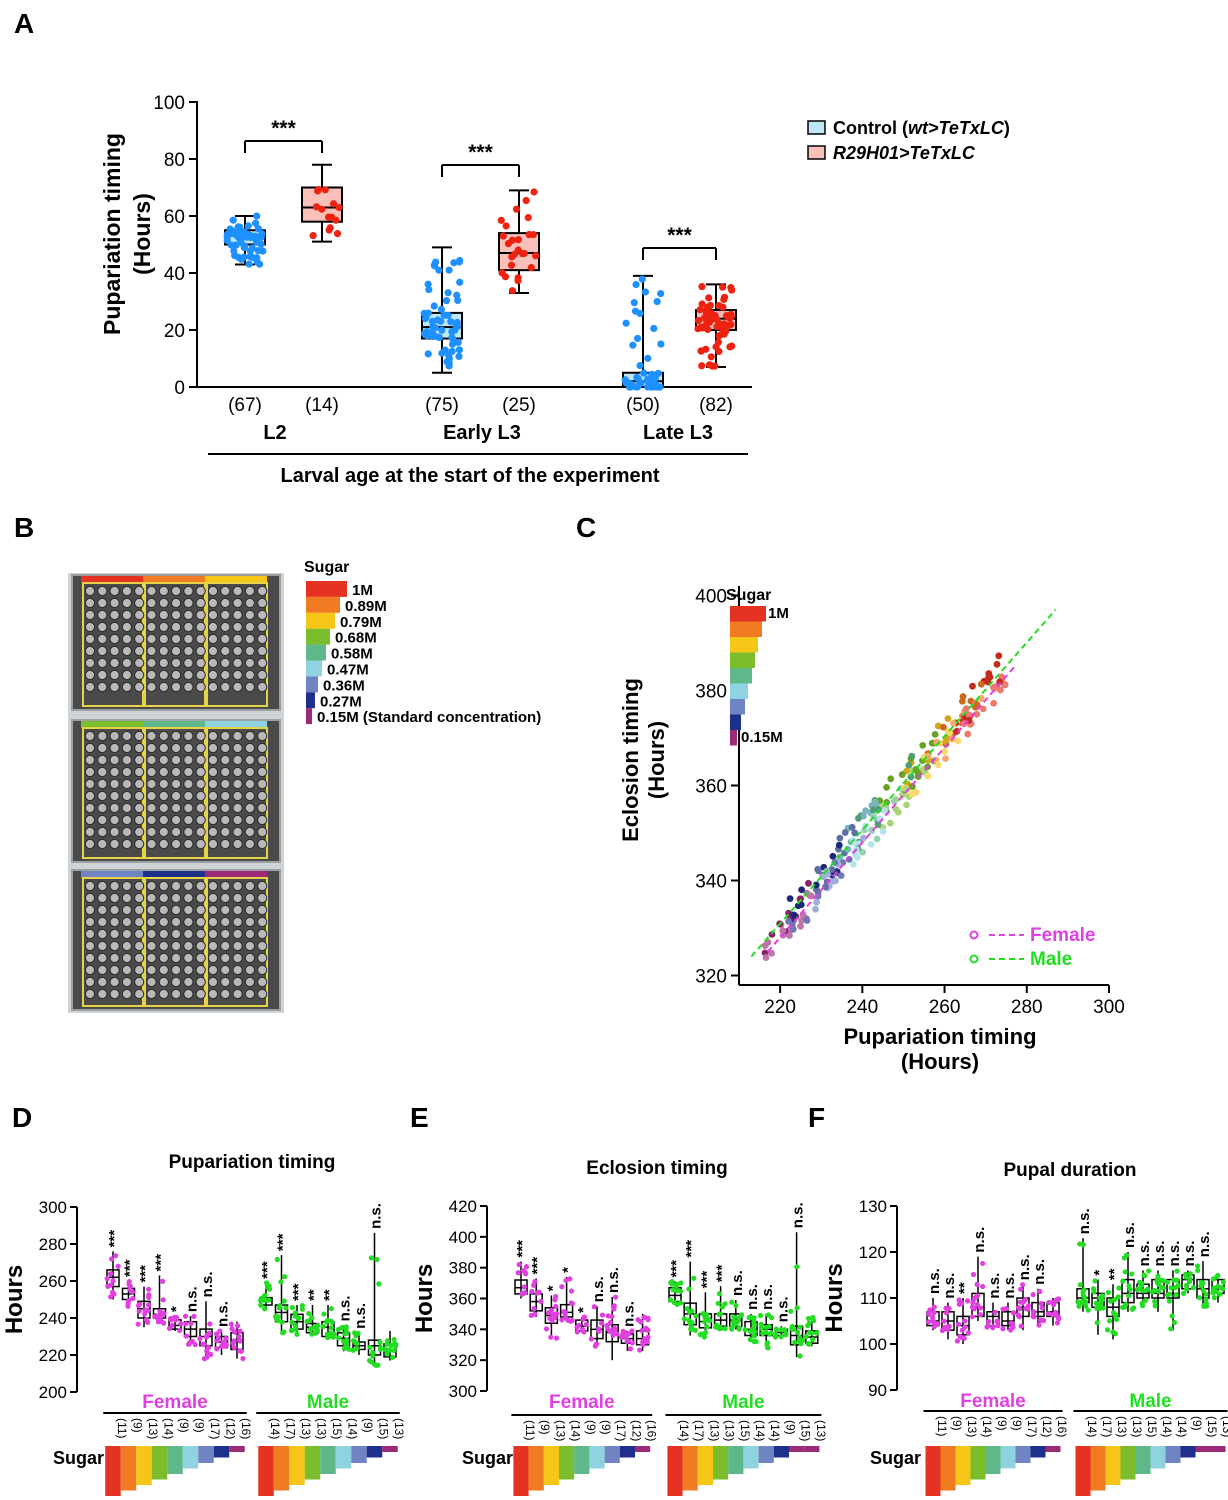 Image resolution: width=1228 pixels, height=1500 pixels. Describe the element at coordinates (480, 152) in the screenshot. I see `sig-stars: ***` at that location.